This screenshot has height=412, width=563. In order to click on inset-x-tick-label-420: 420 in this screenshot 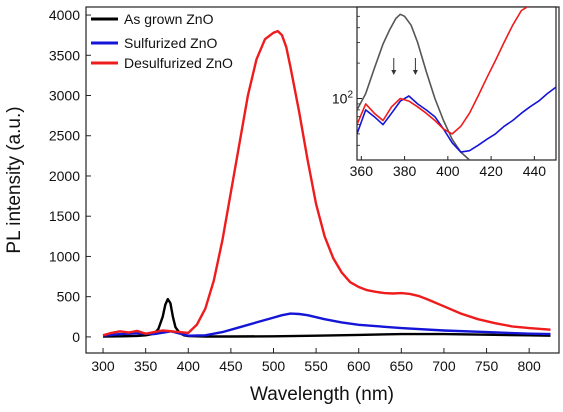, I will do `click(491, 171)`.